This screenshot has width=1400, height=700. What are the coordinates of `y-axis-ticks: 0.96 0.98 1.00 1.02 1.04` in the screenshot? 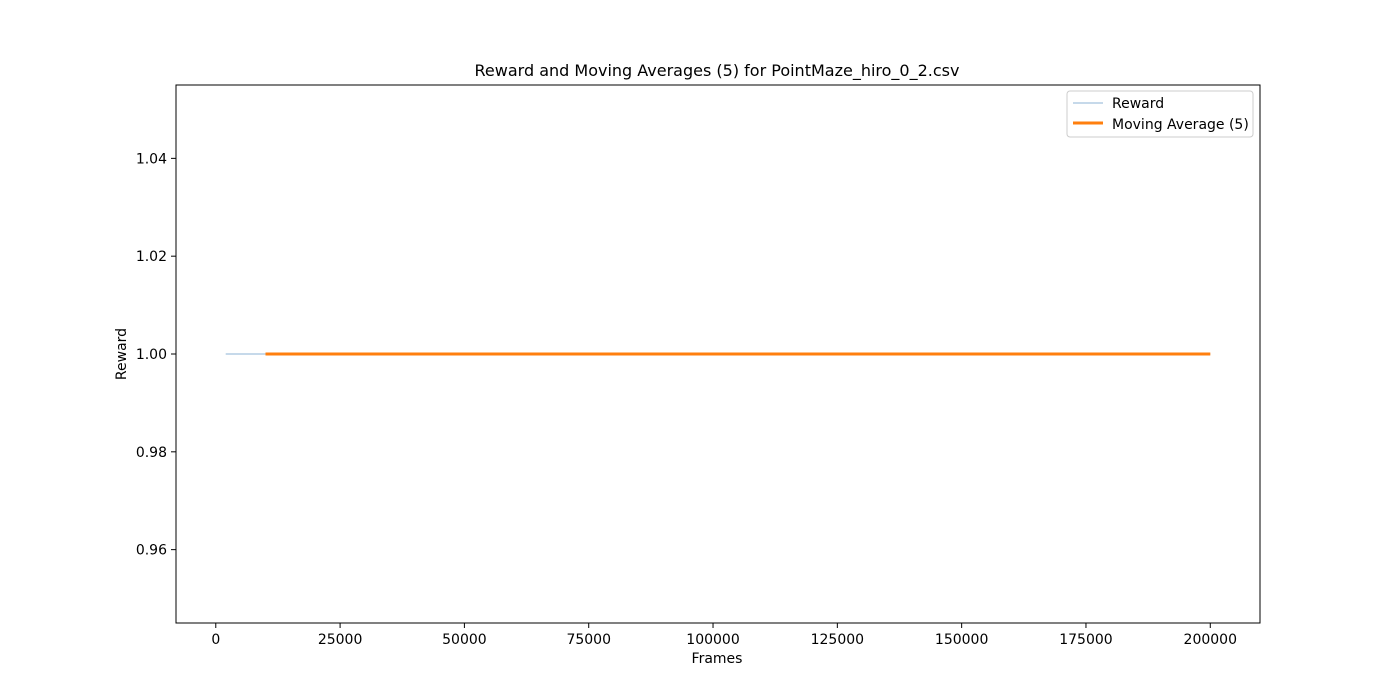 It's located at (156, 355).